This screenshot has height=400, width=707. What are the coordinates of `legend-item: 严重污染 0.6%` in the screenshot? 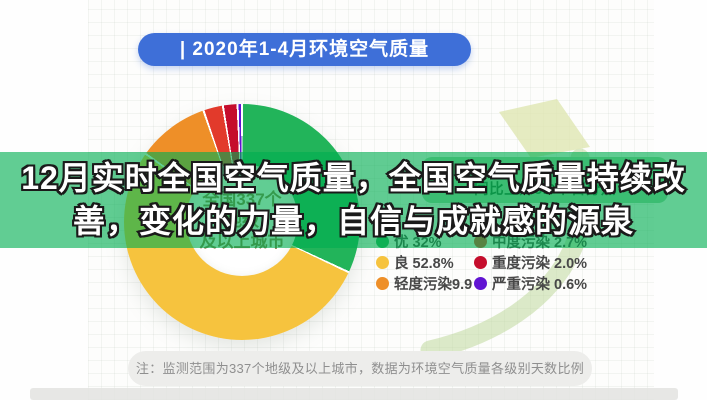 It's located at (531, 284).